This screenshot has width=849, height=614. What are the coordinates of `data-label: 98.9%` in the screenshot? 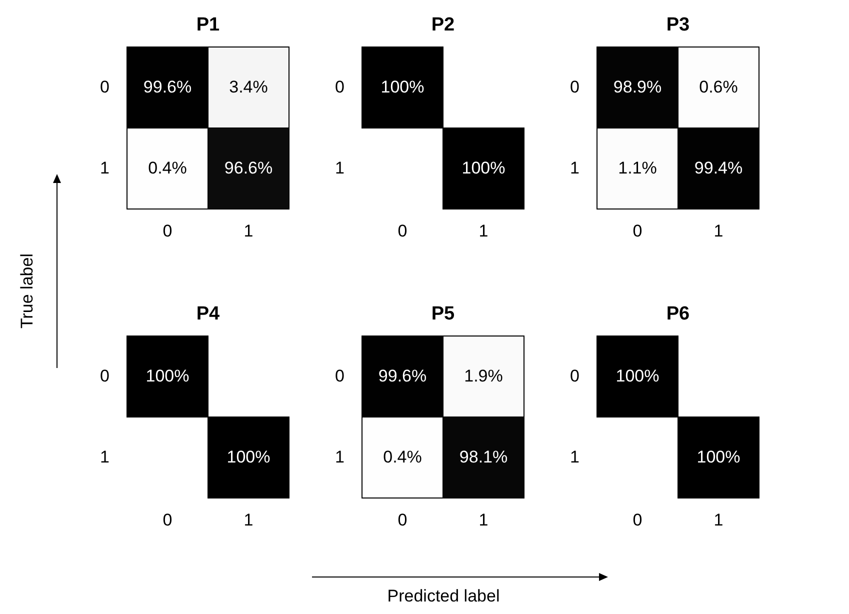 It's located at (637, 87).